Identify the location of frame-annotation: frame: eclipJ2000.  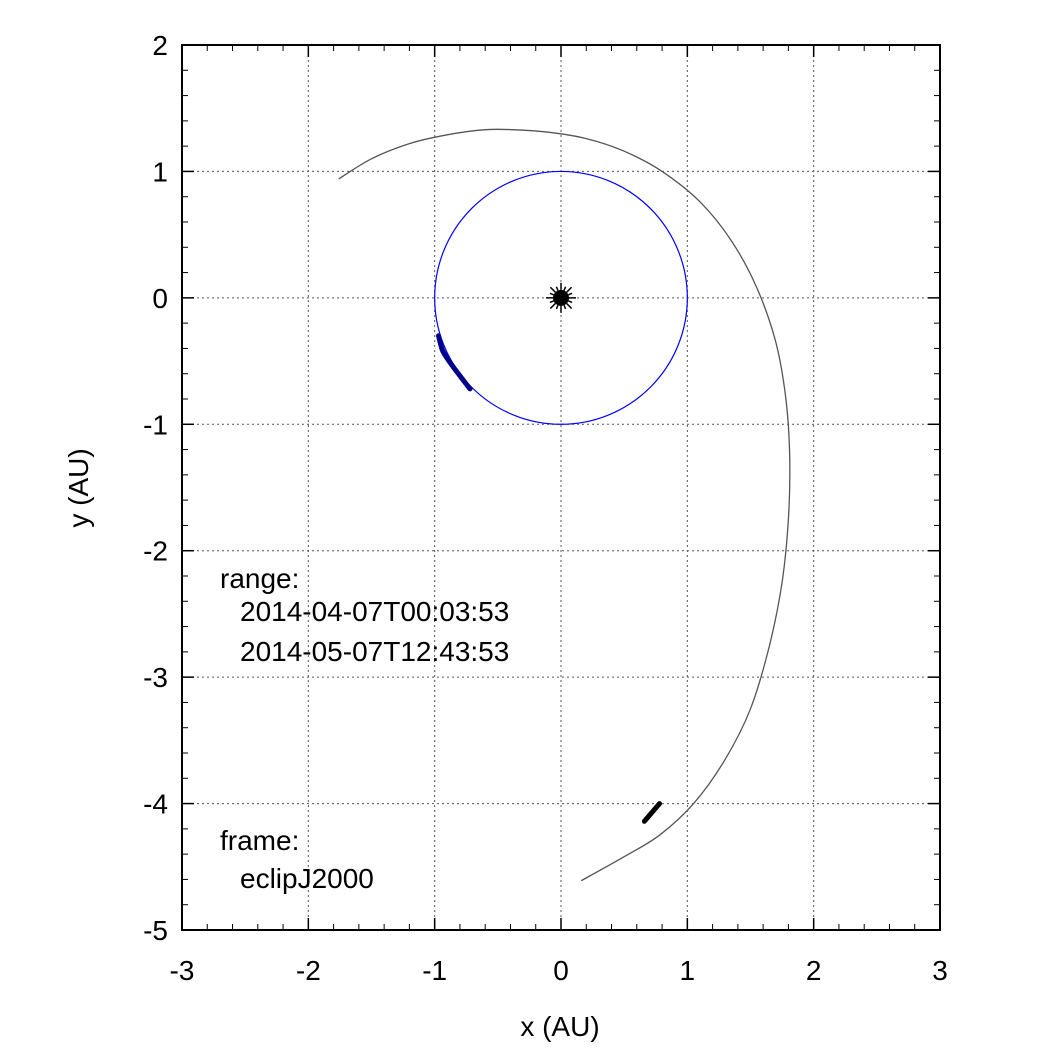
(297, 859).